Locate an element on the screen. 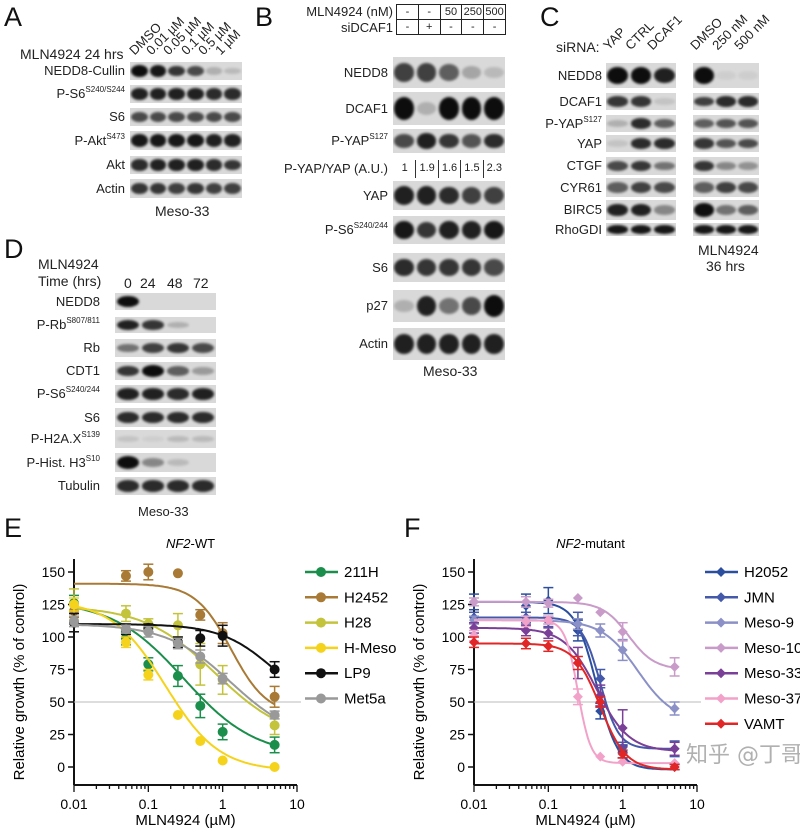 The width and height of the screenshot is (800, 828). fit-curve is located at coordinates (574, 706).